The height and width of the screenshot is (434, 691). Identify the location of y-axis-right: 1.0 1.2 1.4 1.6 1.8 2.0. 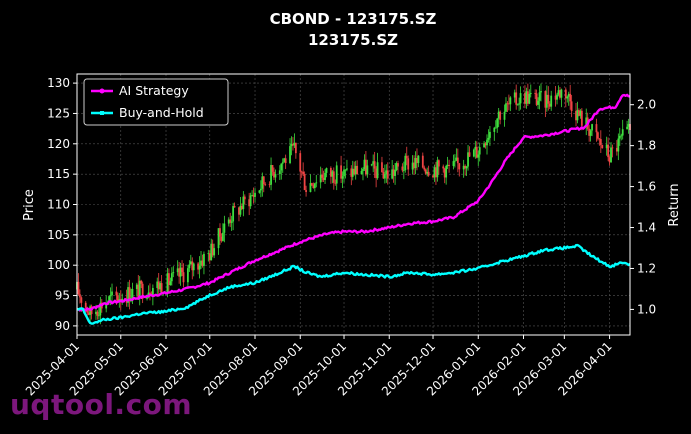
(643, 207).